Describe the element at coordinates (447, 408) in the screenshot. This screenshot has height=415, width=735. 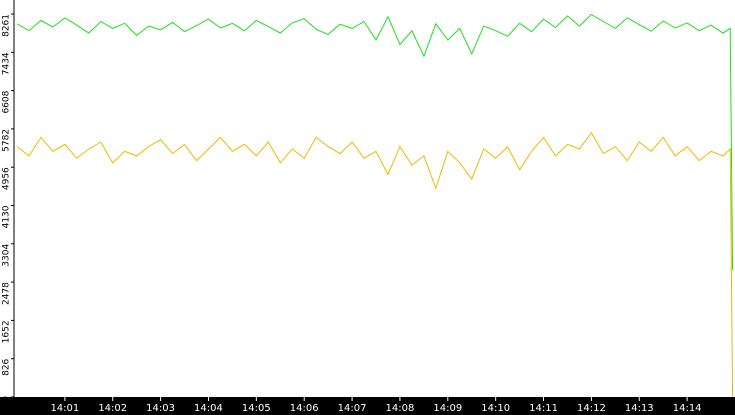
I see `x-tick-label: 14:09` at that location.